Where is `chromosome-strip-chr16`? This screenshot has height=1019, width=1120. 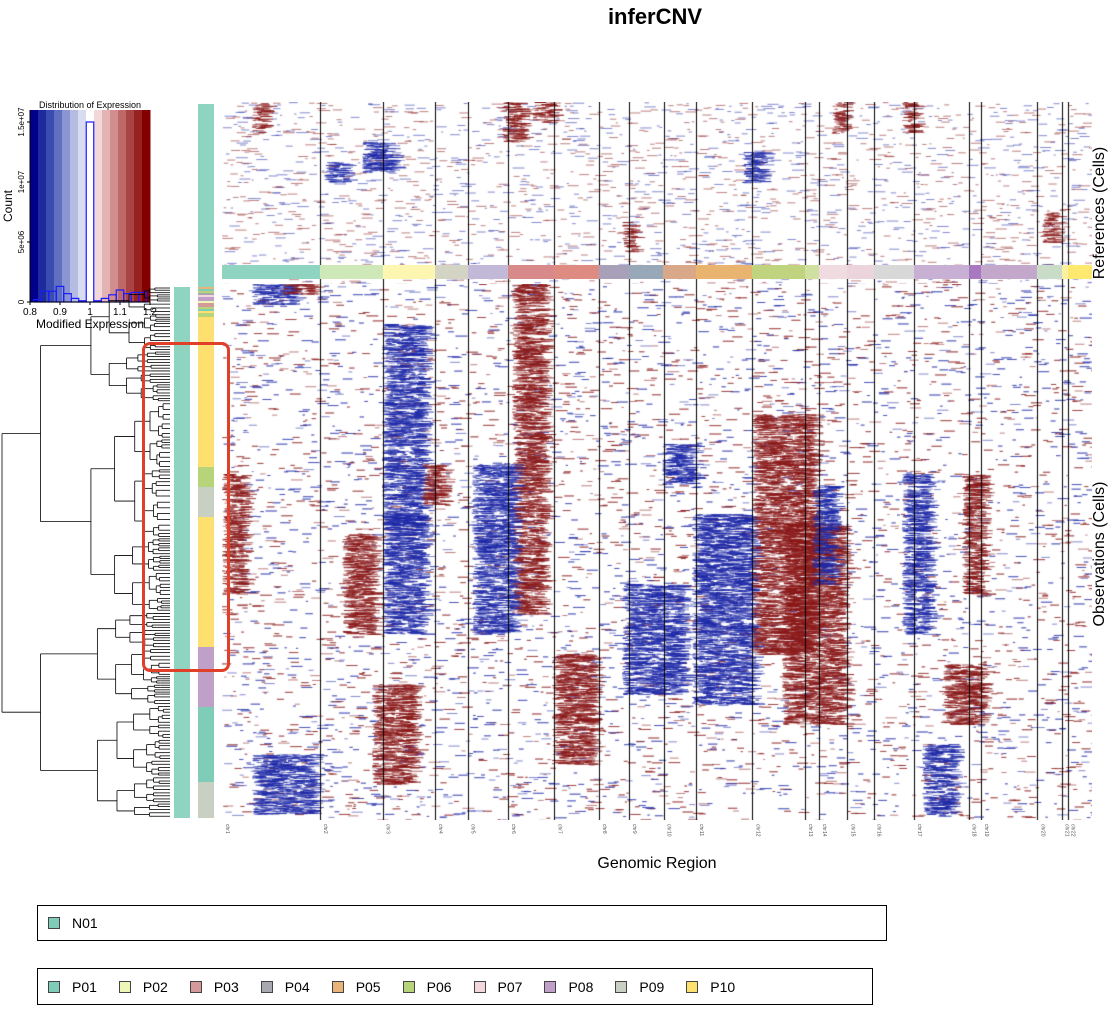 chromosome-strip-chr16 is located at coordinates (894, 272).